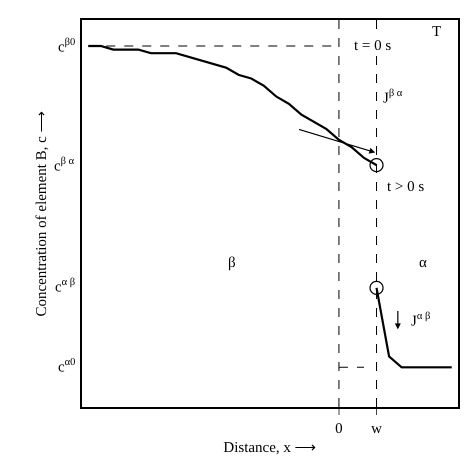 This screenshot has width=466, height=456. I want to click on text: c$^{β α}$, so click(64, 165).